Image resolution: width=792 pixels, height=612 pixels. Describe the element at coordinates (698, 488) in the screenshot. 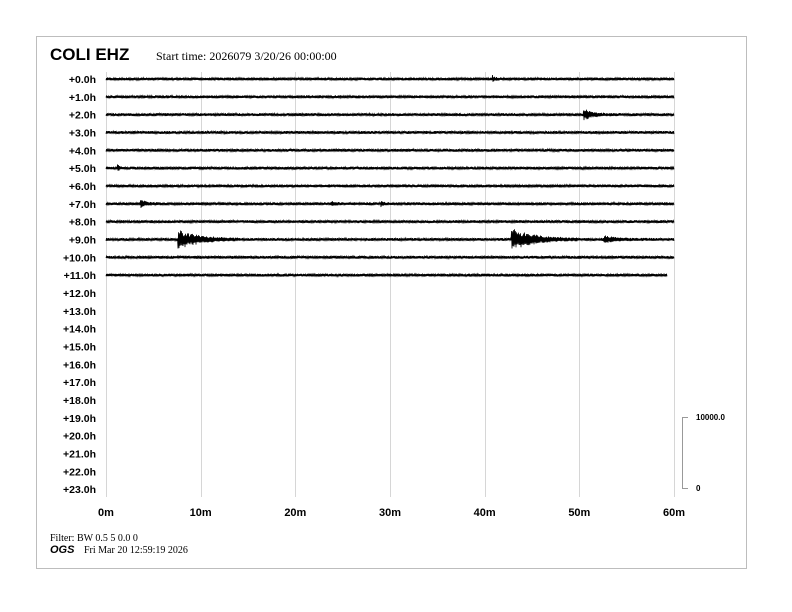

I see `scale-bottom-label: 0` at that location.